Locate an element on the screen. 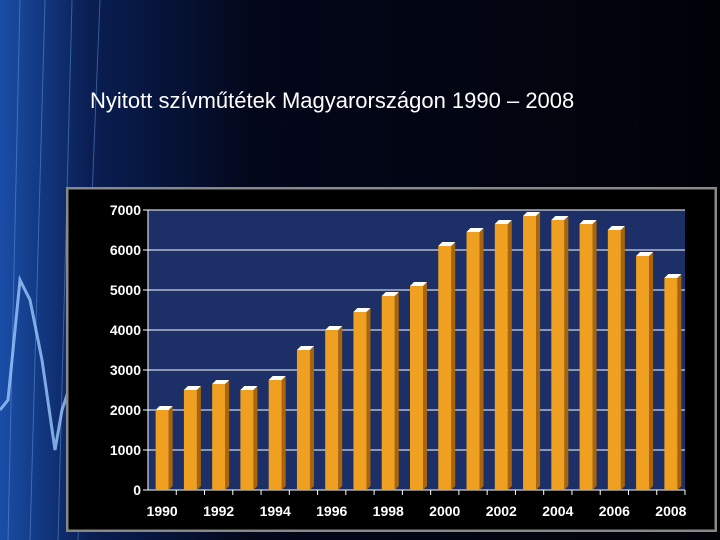 The width and height of the screenshot is (720, 540). x-tick-label: 2002 is located at coordinates (501, 511).